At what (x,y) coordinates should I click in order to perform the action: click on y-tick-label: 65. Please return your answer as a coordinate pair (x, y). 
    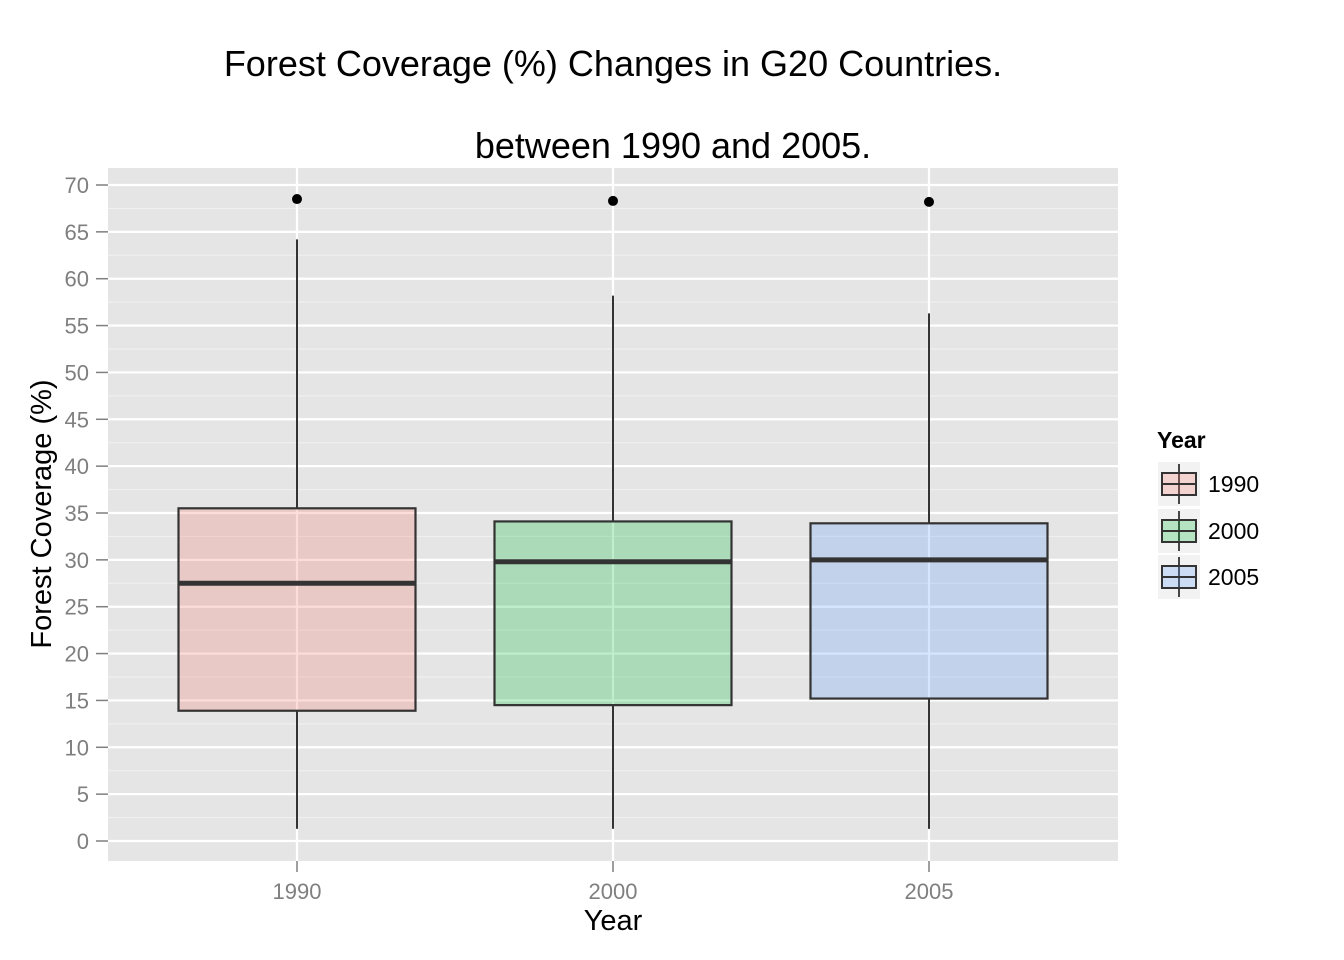
    Looking at the image, I should click on (77, 232).